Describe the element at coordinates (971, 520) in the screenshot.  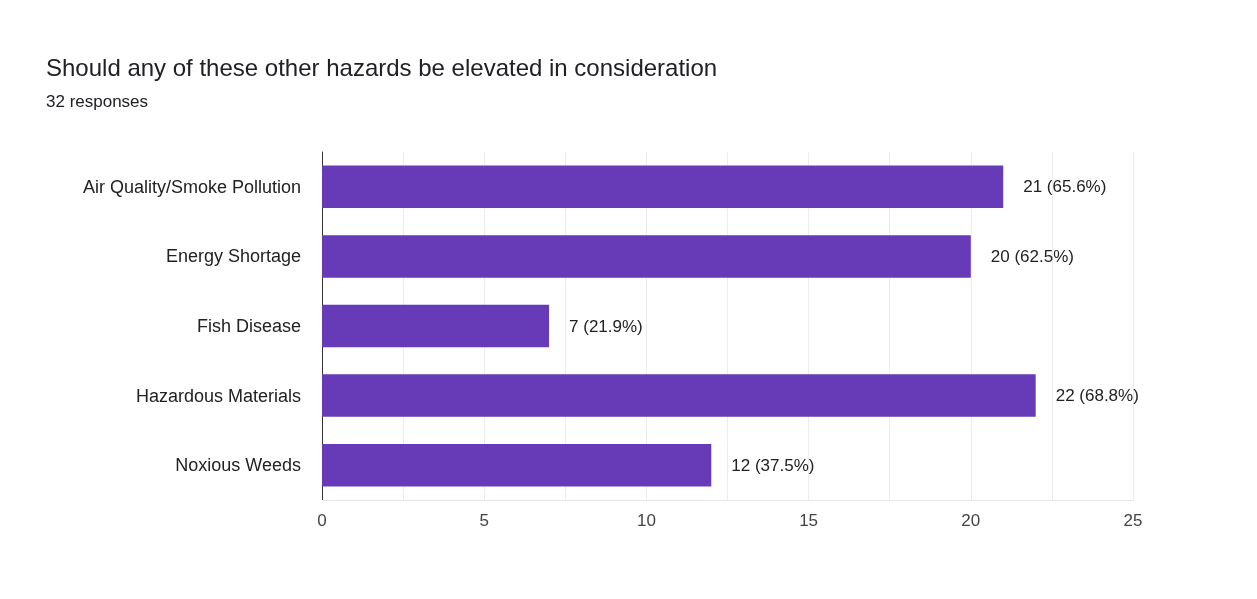
I see `x-tick-label: 20` at that location.